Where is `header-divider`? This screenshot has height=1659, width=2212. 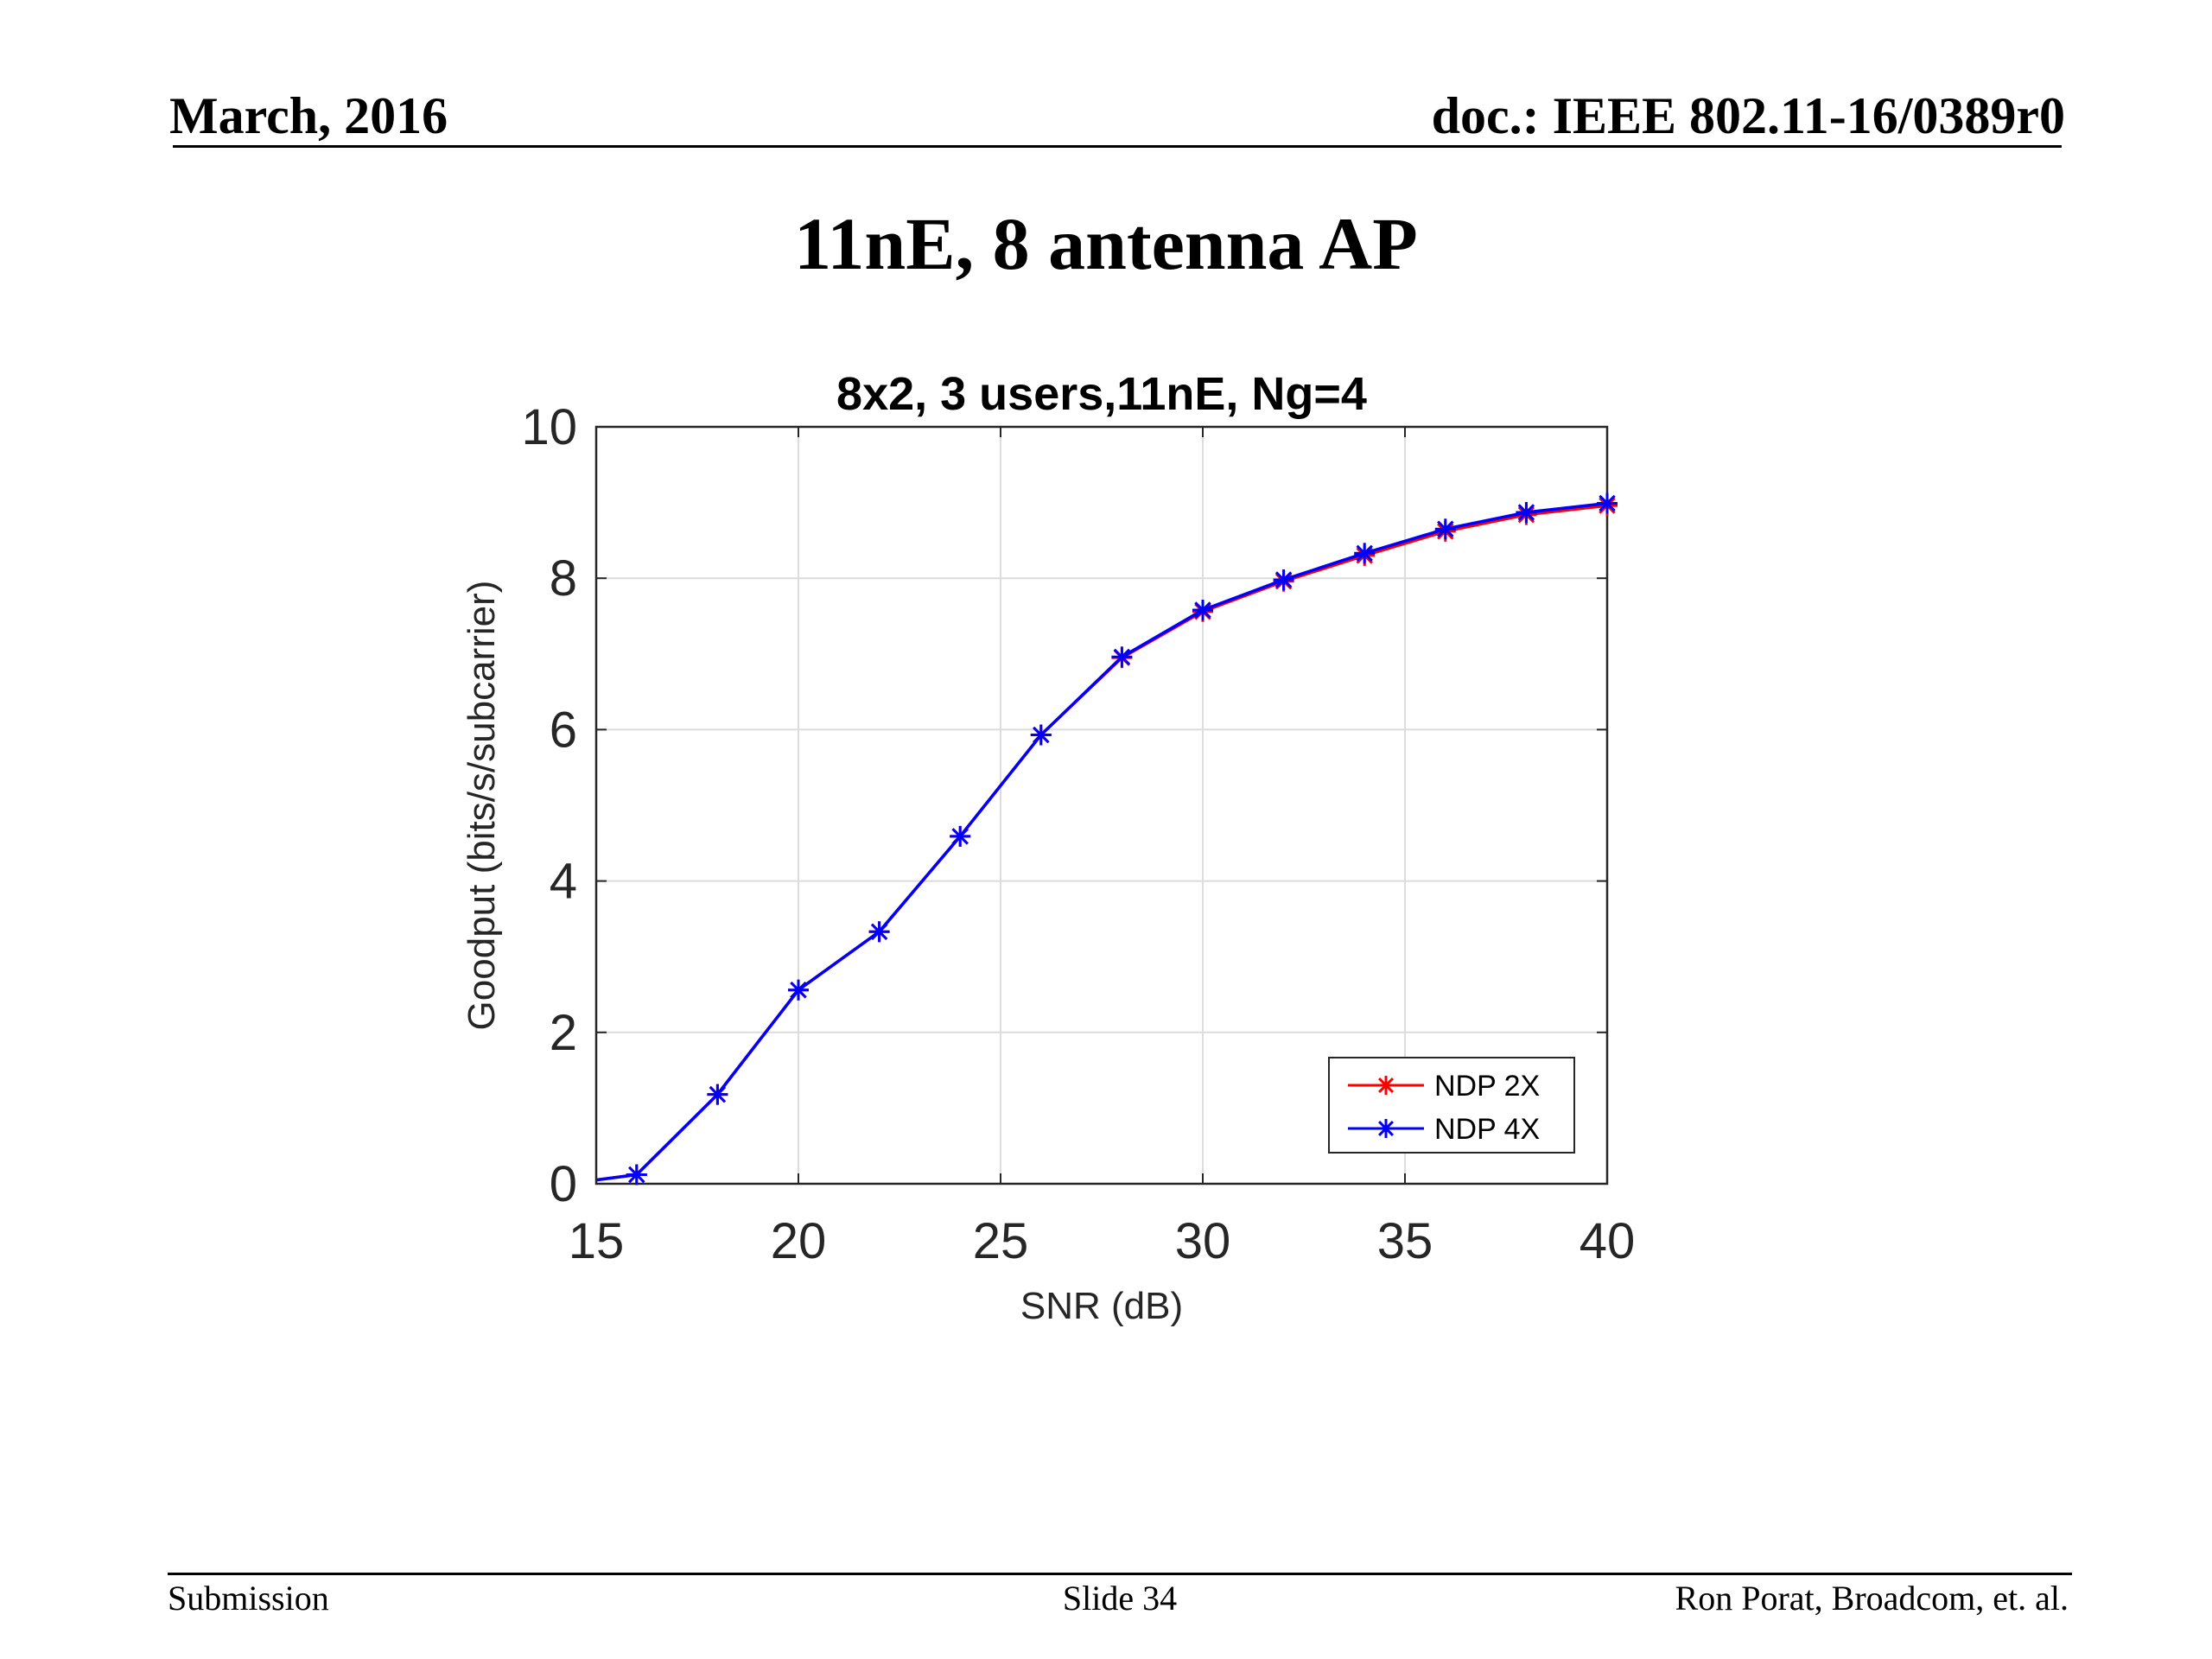 header-divider is located at coordinates (1117, 146).